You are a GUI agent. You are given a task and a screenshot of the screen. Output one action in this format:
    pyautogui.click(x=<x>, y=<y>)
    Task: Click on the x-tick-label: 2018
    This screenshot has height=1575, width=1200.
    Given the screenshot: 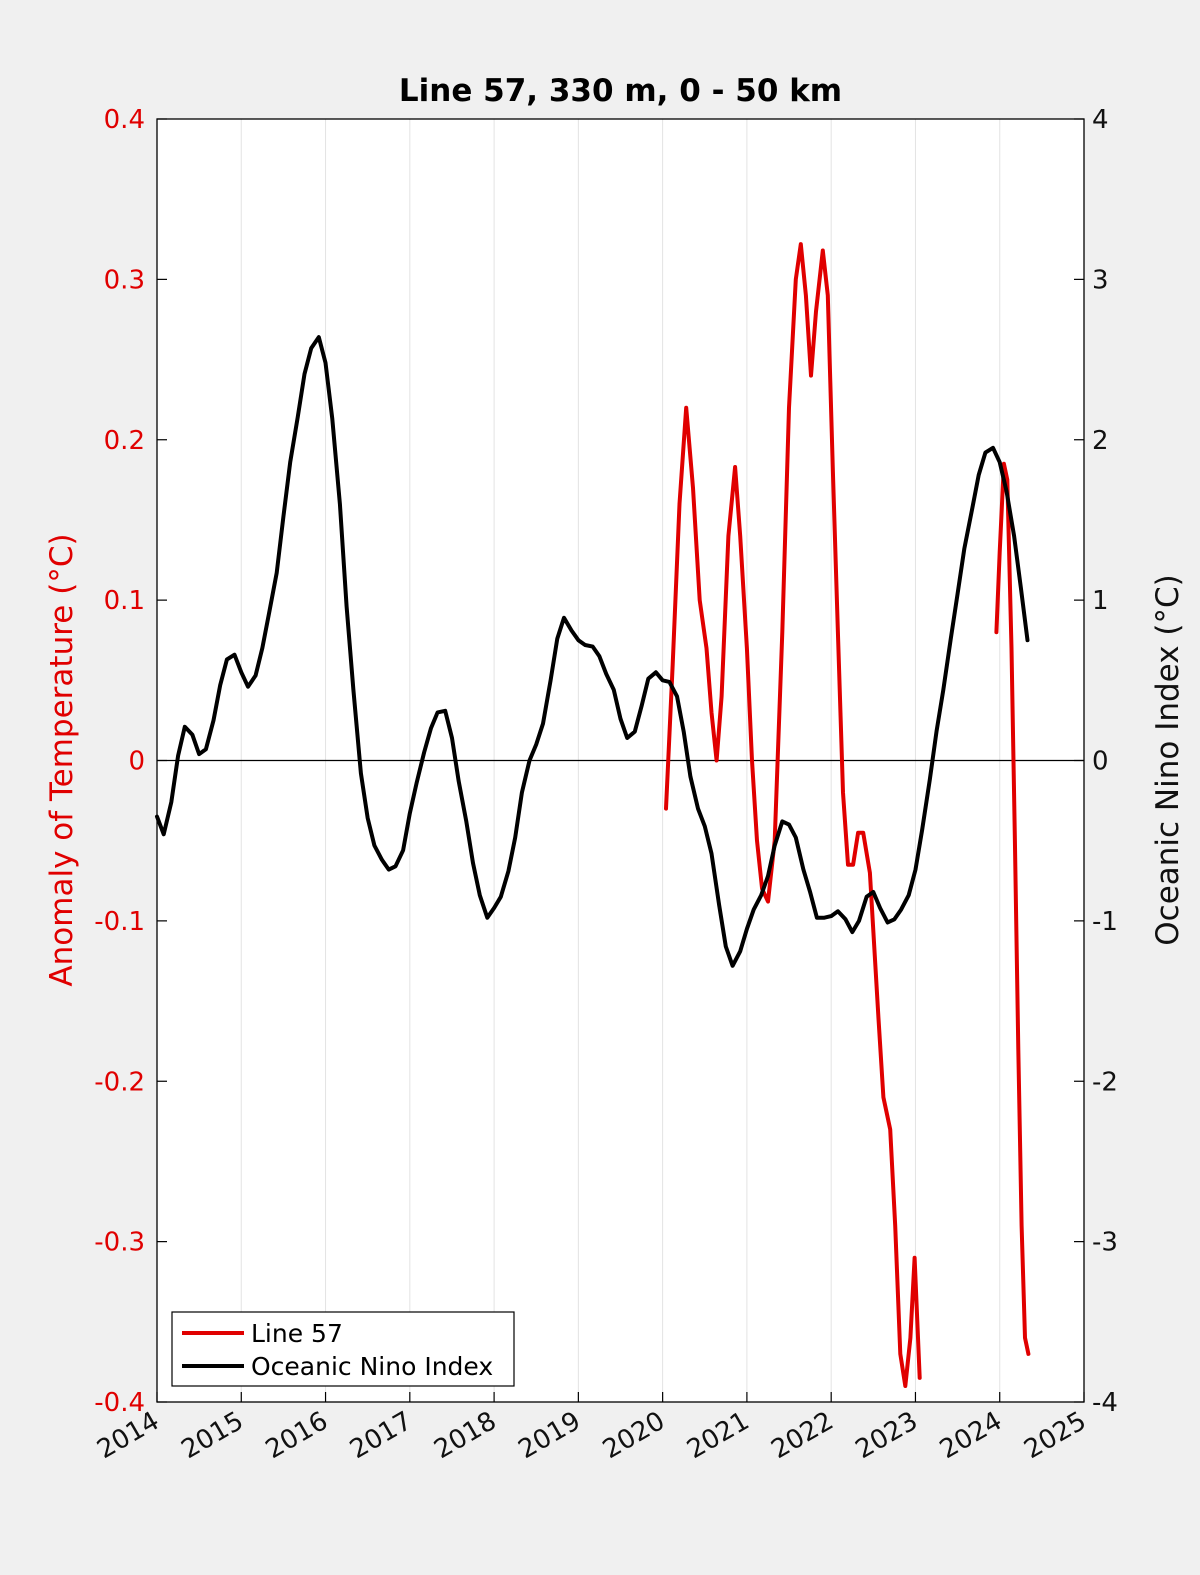 What is the action you would take?
    pyautogui.click(x=465, y=1435)
    